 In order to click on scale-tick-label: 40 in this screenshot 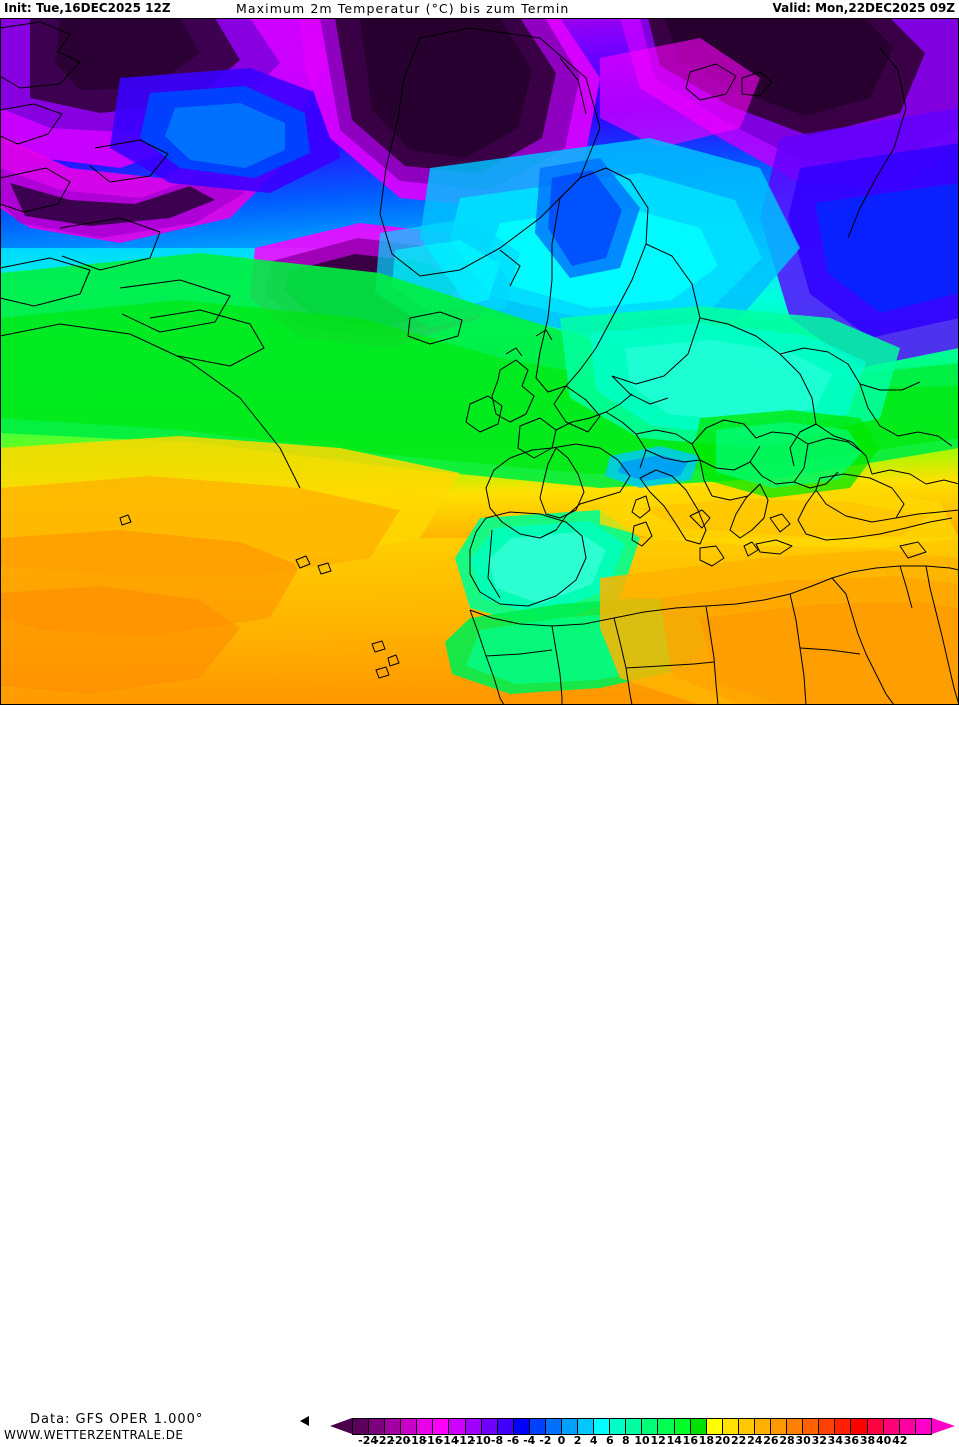, I will do `click(884, 1440)`.